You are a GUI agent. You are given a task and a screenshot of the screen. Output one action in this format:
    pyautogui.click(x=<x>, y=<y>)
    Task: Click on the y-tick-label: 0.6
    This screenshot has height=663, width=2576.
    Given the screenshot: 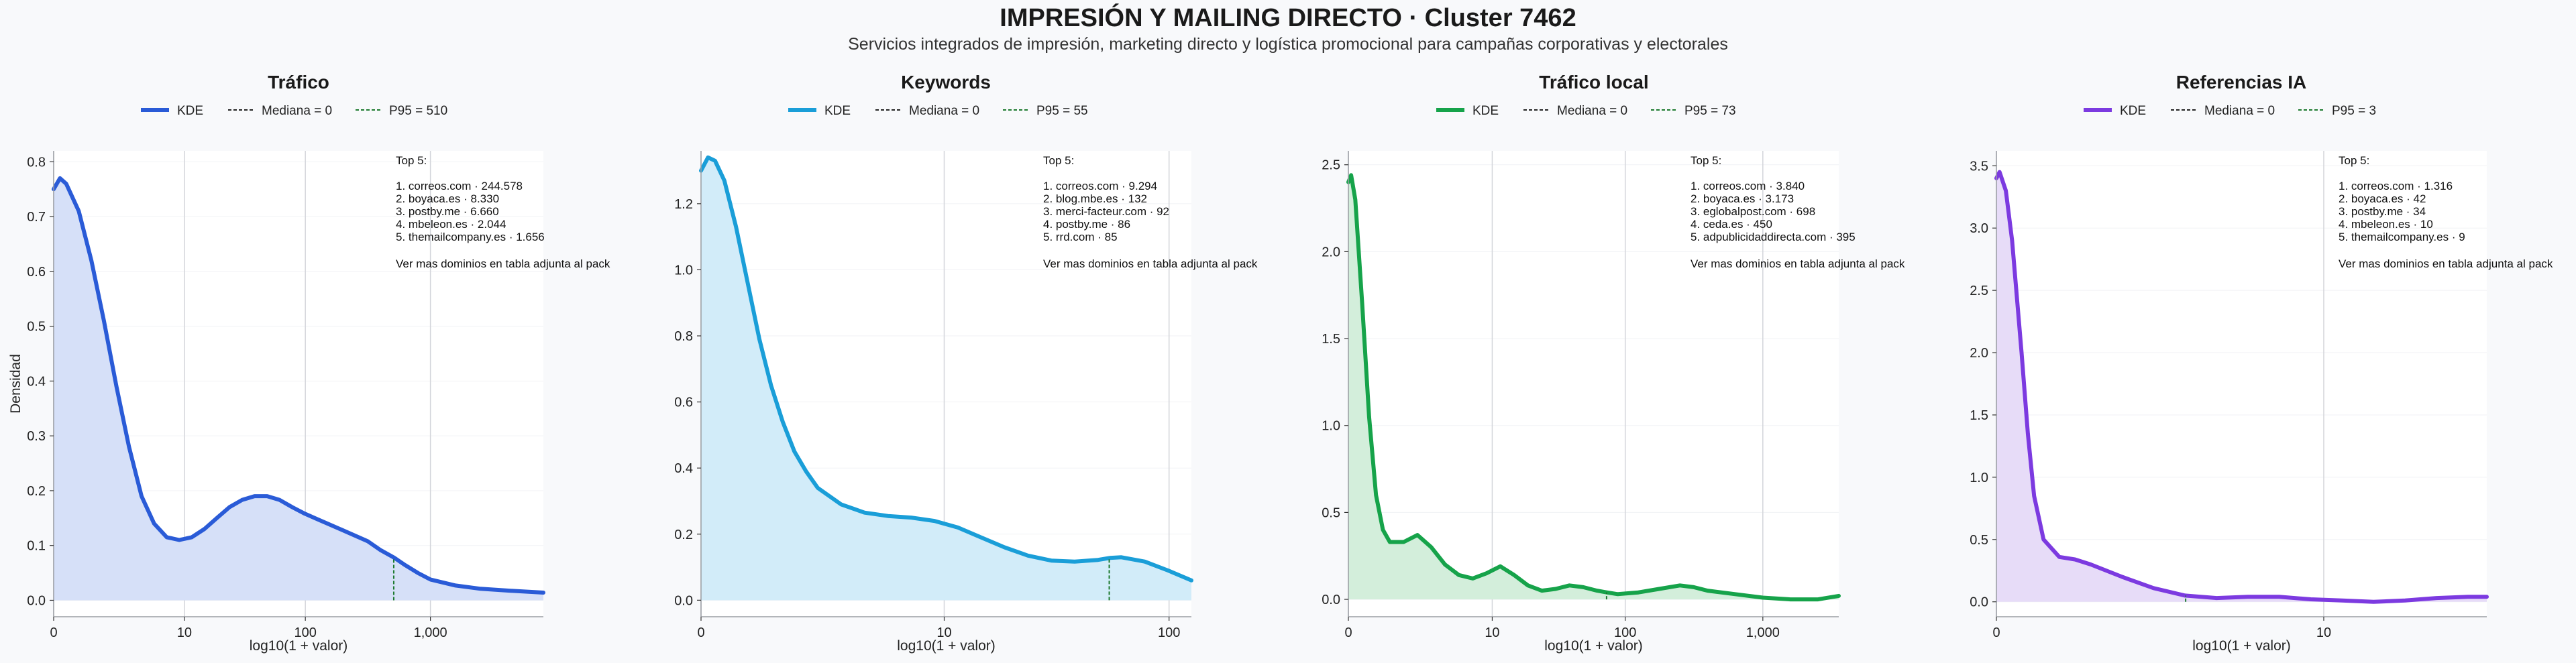 What is the action you would take?
    pyautogui.click(x=683, y=403)
    